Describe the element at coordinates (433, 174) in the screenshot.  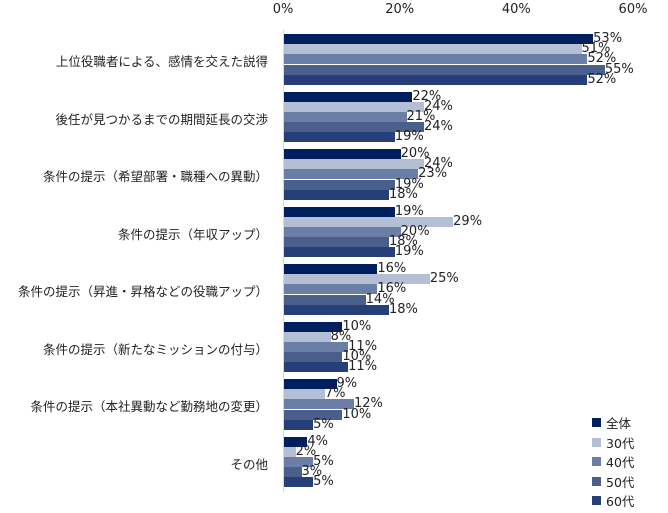
I see `data-label: 23%` at that location.